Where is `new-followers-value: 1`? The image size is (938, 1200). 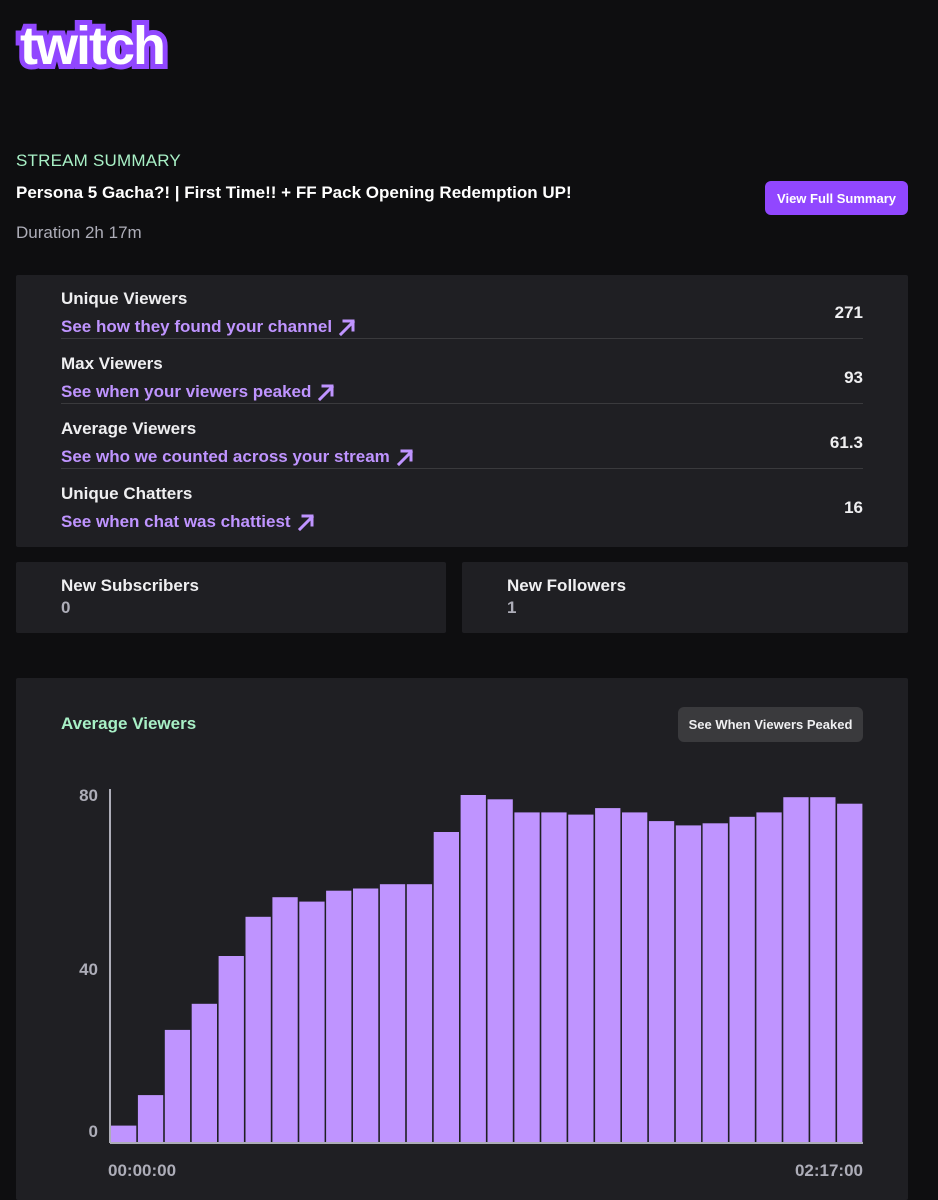
new-followers-value: 1 is located at coordinates (512, 607).